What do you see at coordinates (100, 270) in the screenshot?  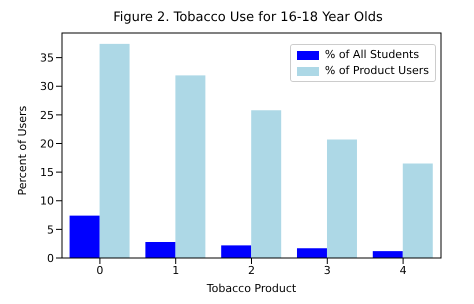 I see `x-tick-label: 0` at bounding box center [100, 270].